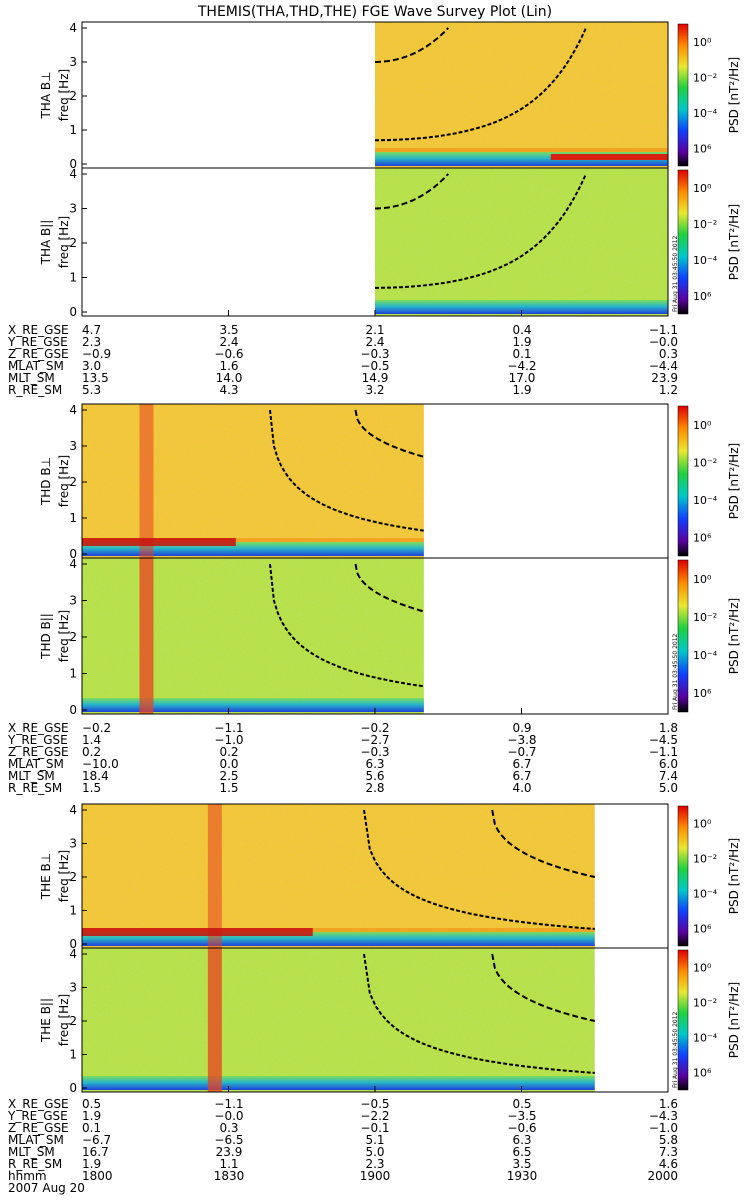  Describe the element at coordinates (35, 788) in the screenshot. I see `ephemeris-row-label: R_RE_SM` at that location.